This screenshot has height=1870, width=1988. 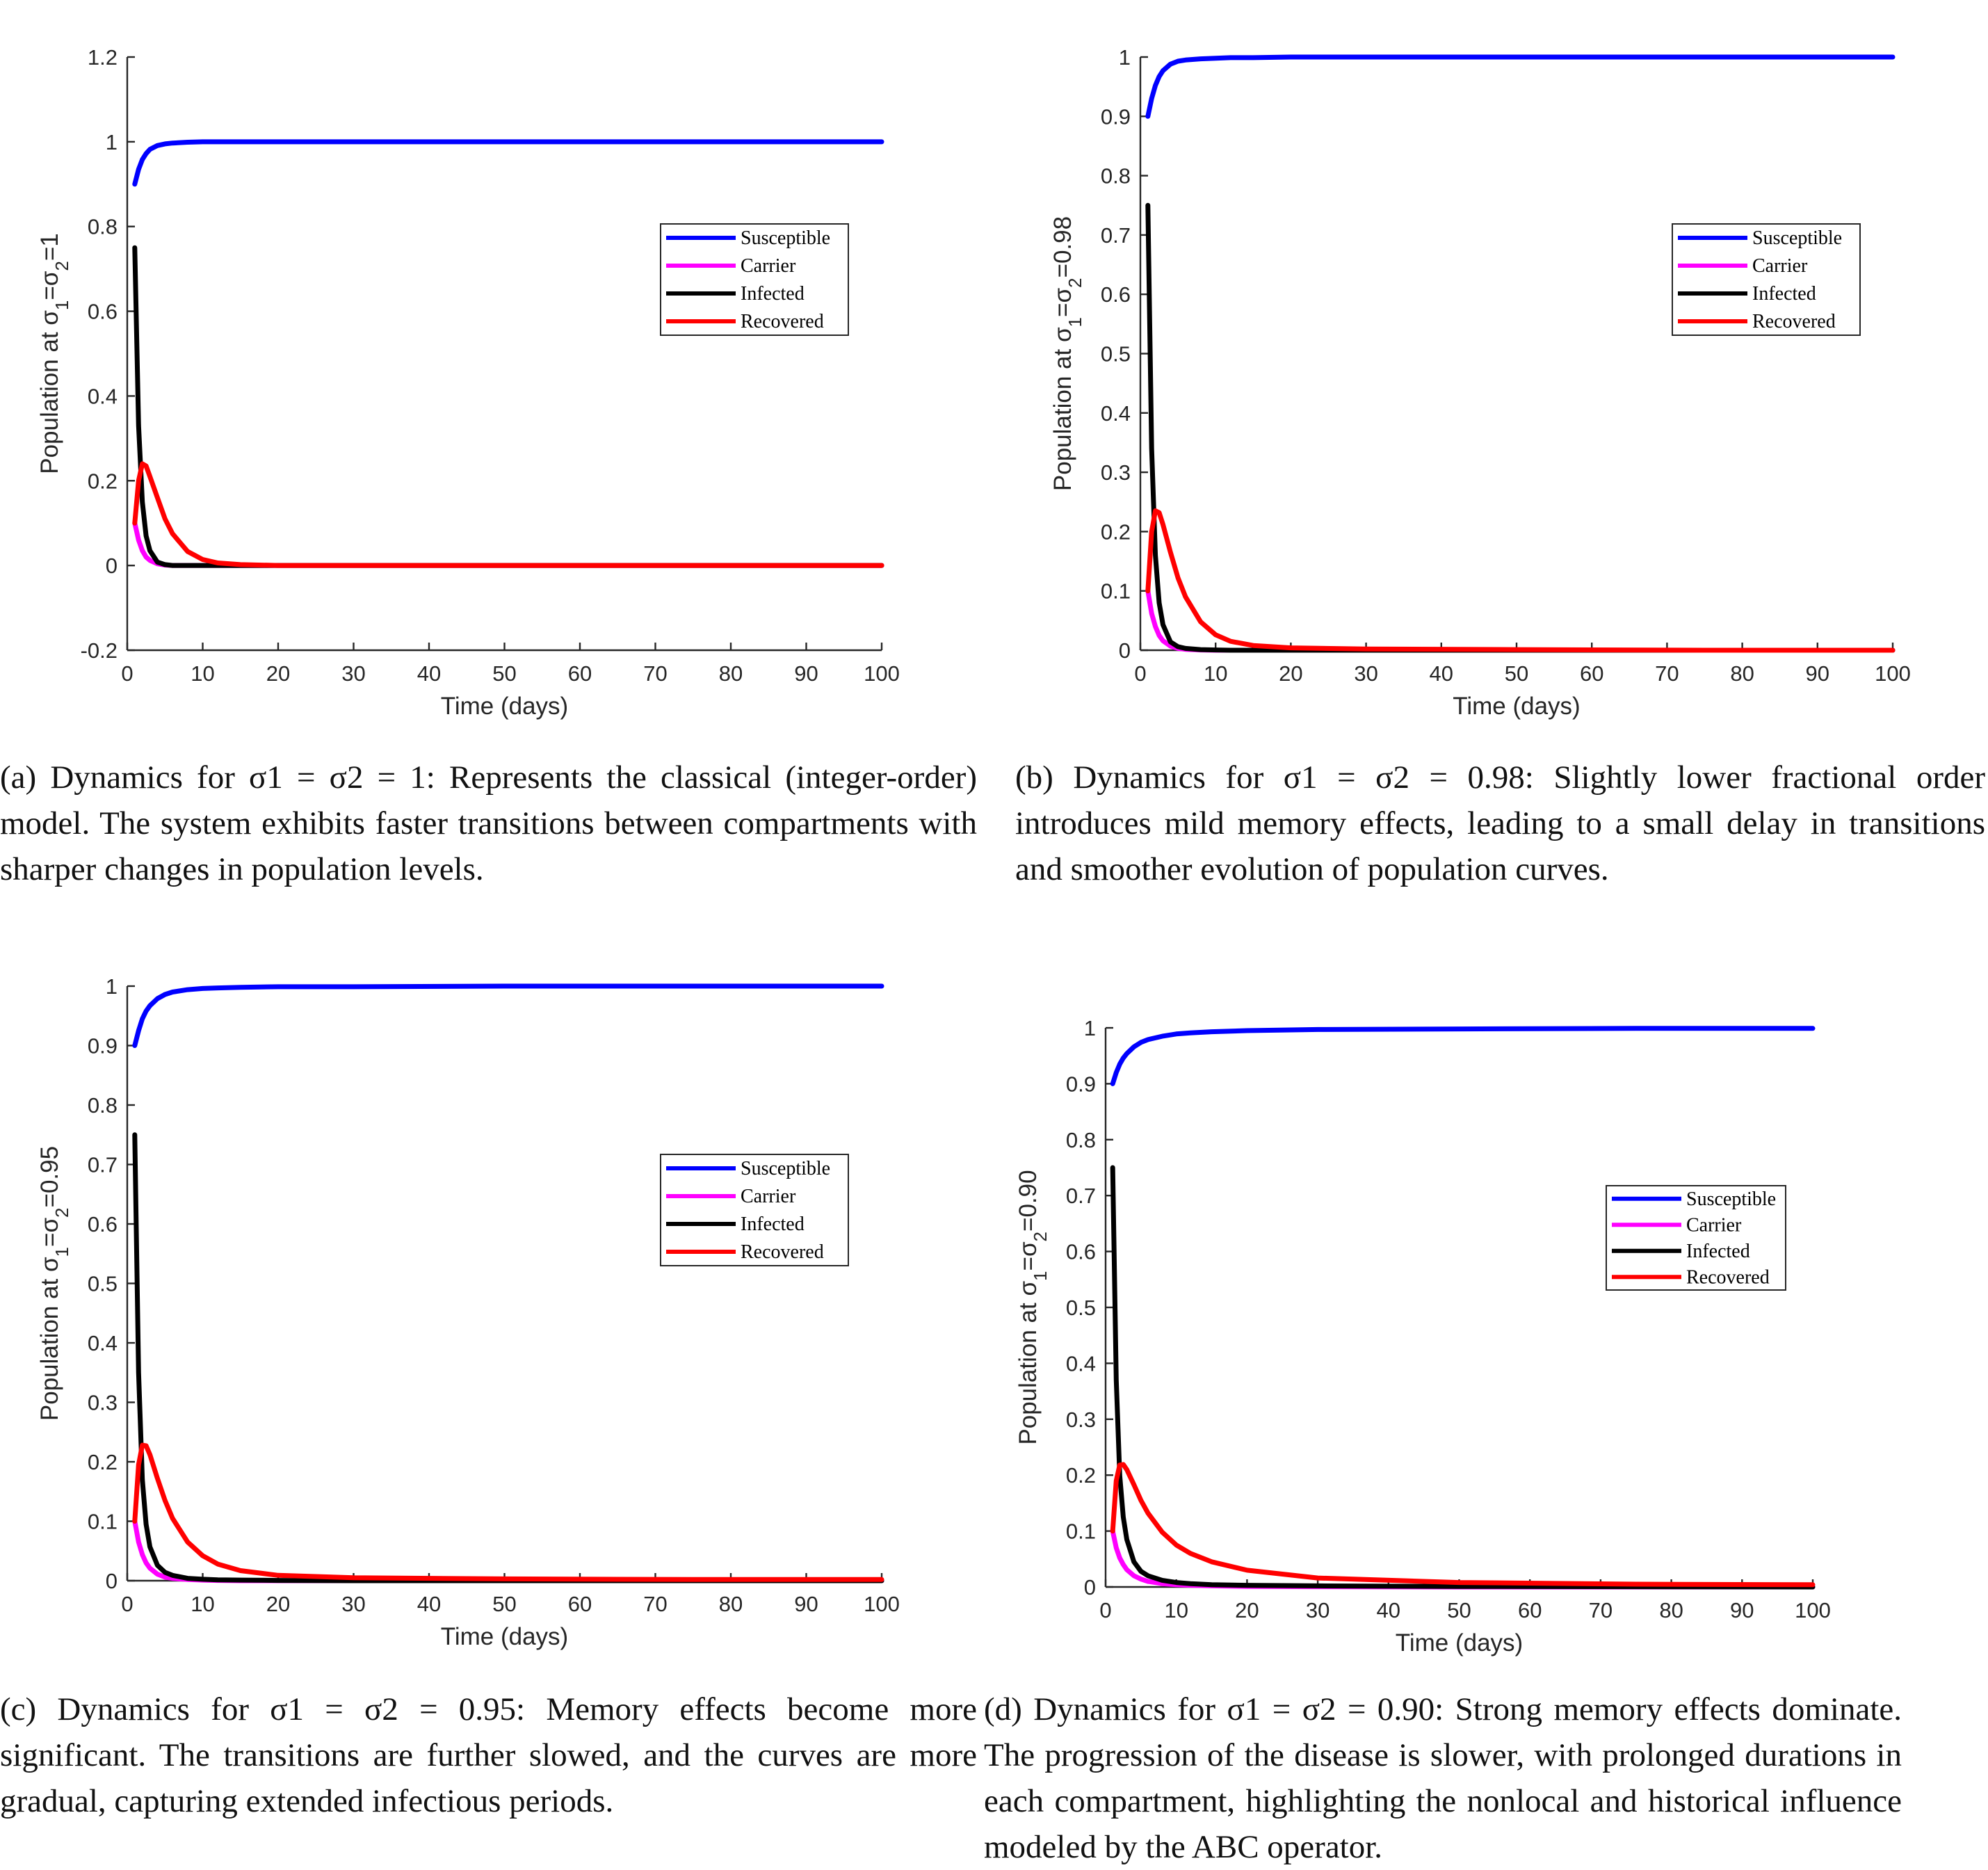 I want to click on y-axis-label: Population at σ1=σ2=0.98, so click(x=1067, y=353).